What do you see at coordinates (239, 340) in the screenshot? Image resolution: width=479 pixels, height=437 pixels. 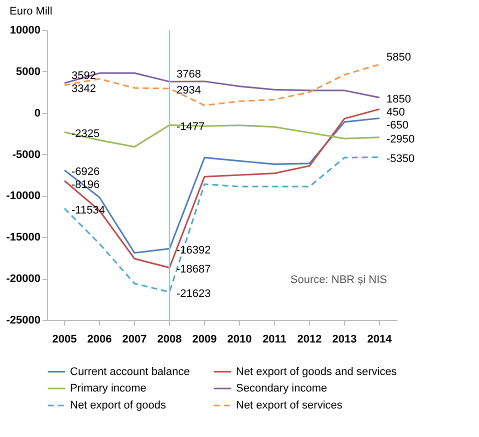 I see `x-tick-label: 2010` at bounding box center [239, 340].